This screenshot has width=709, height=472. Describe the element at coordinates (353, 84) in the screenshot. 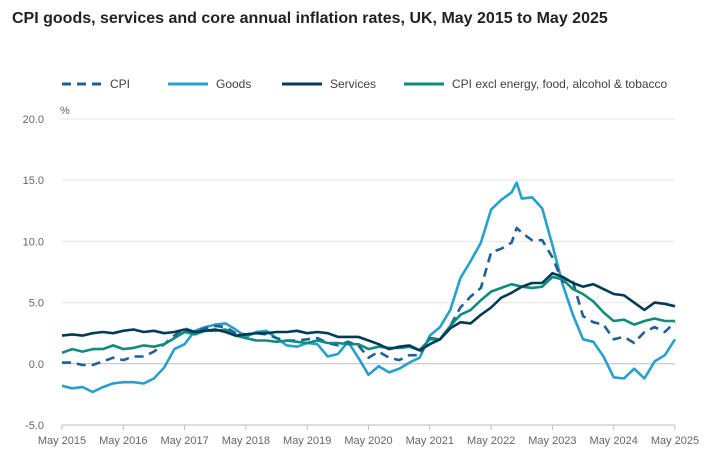

I see `legend-label-services: Services` at that location.